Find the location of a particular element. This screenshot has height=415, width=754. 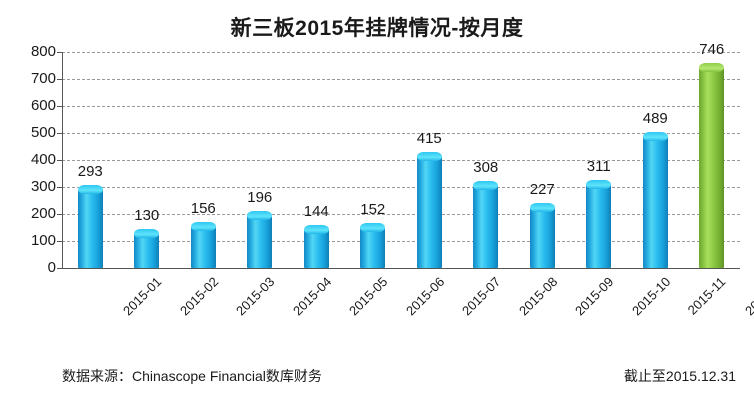

x-axis-tick-label: 2015-07 is located at coordinates (481, 296).